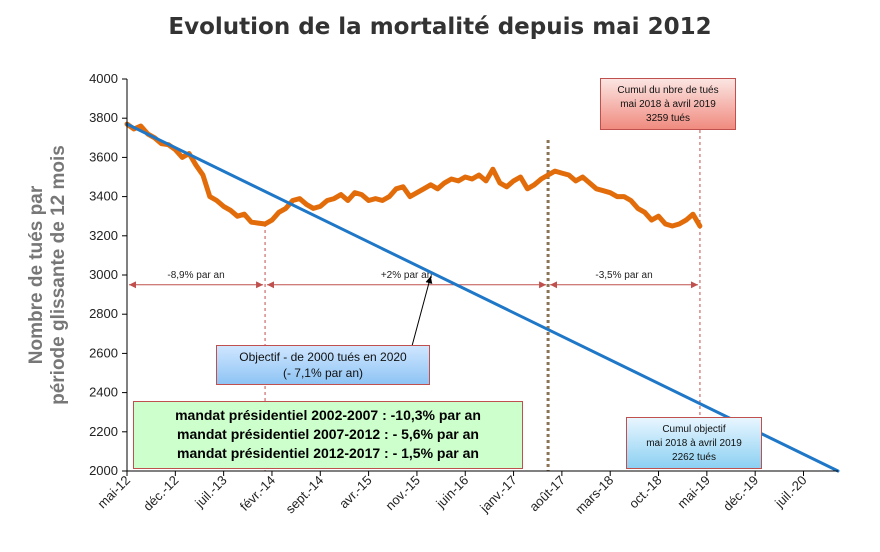  I want to click on y-tick-label: 2200, so click(103, 431).